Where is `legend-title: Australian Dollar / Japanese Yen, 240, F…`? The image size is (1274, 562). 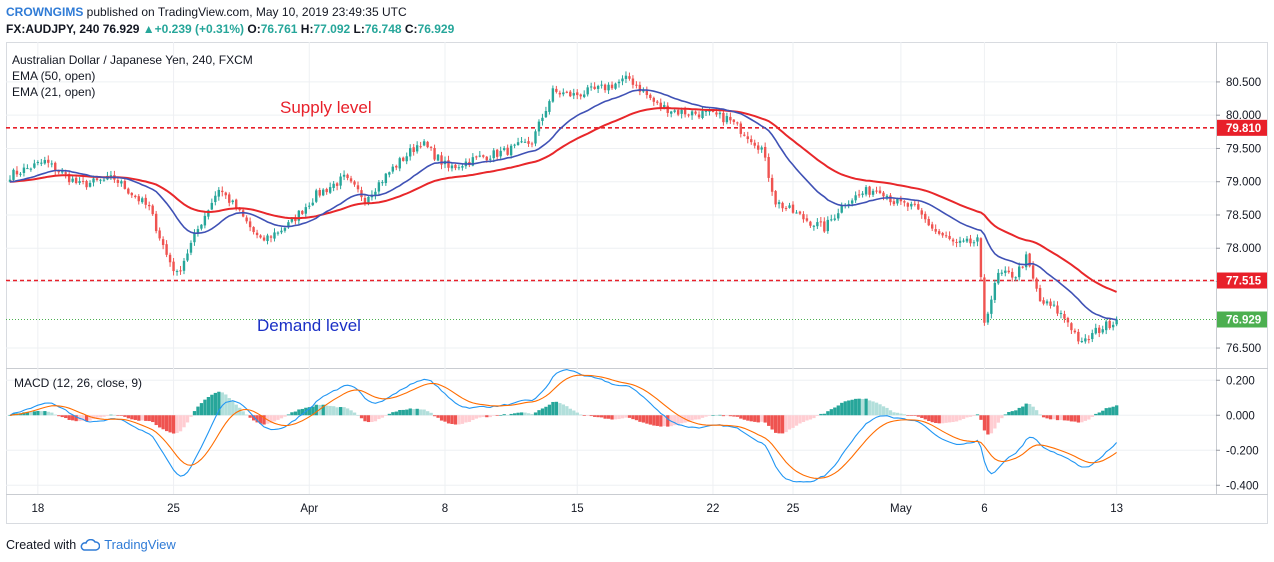
legend-title: Australian Dollar / Japanese Yen, 240, F… is located at coordinates (132, 60).